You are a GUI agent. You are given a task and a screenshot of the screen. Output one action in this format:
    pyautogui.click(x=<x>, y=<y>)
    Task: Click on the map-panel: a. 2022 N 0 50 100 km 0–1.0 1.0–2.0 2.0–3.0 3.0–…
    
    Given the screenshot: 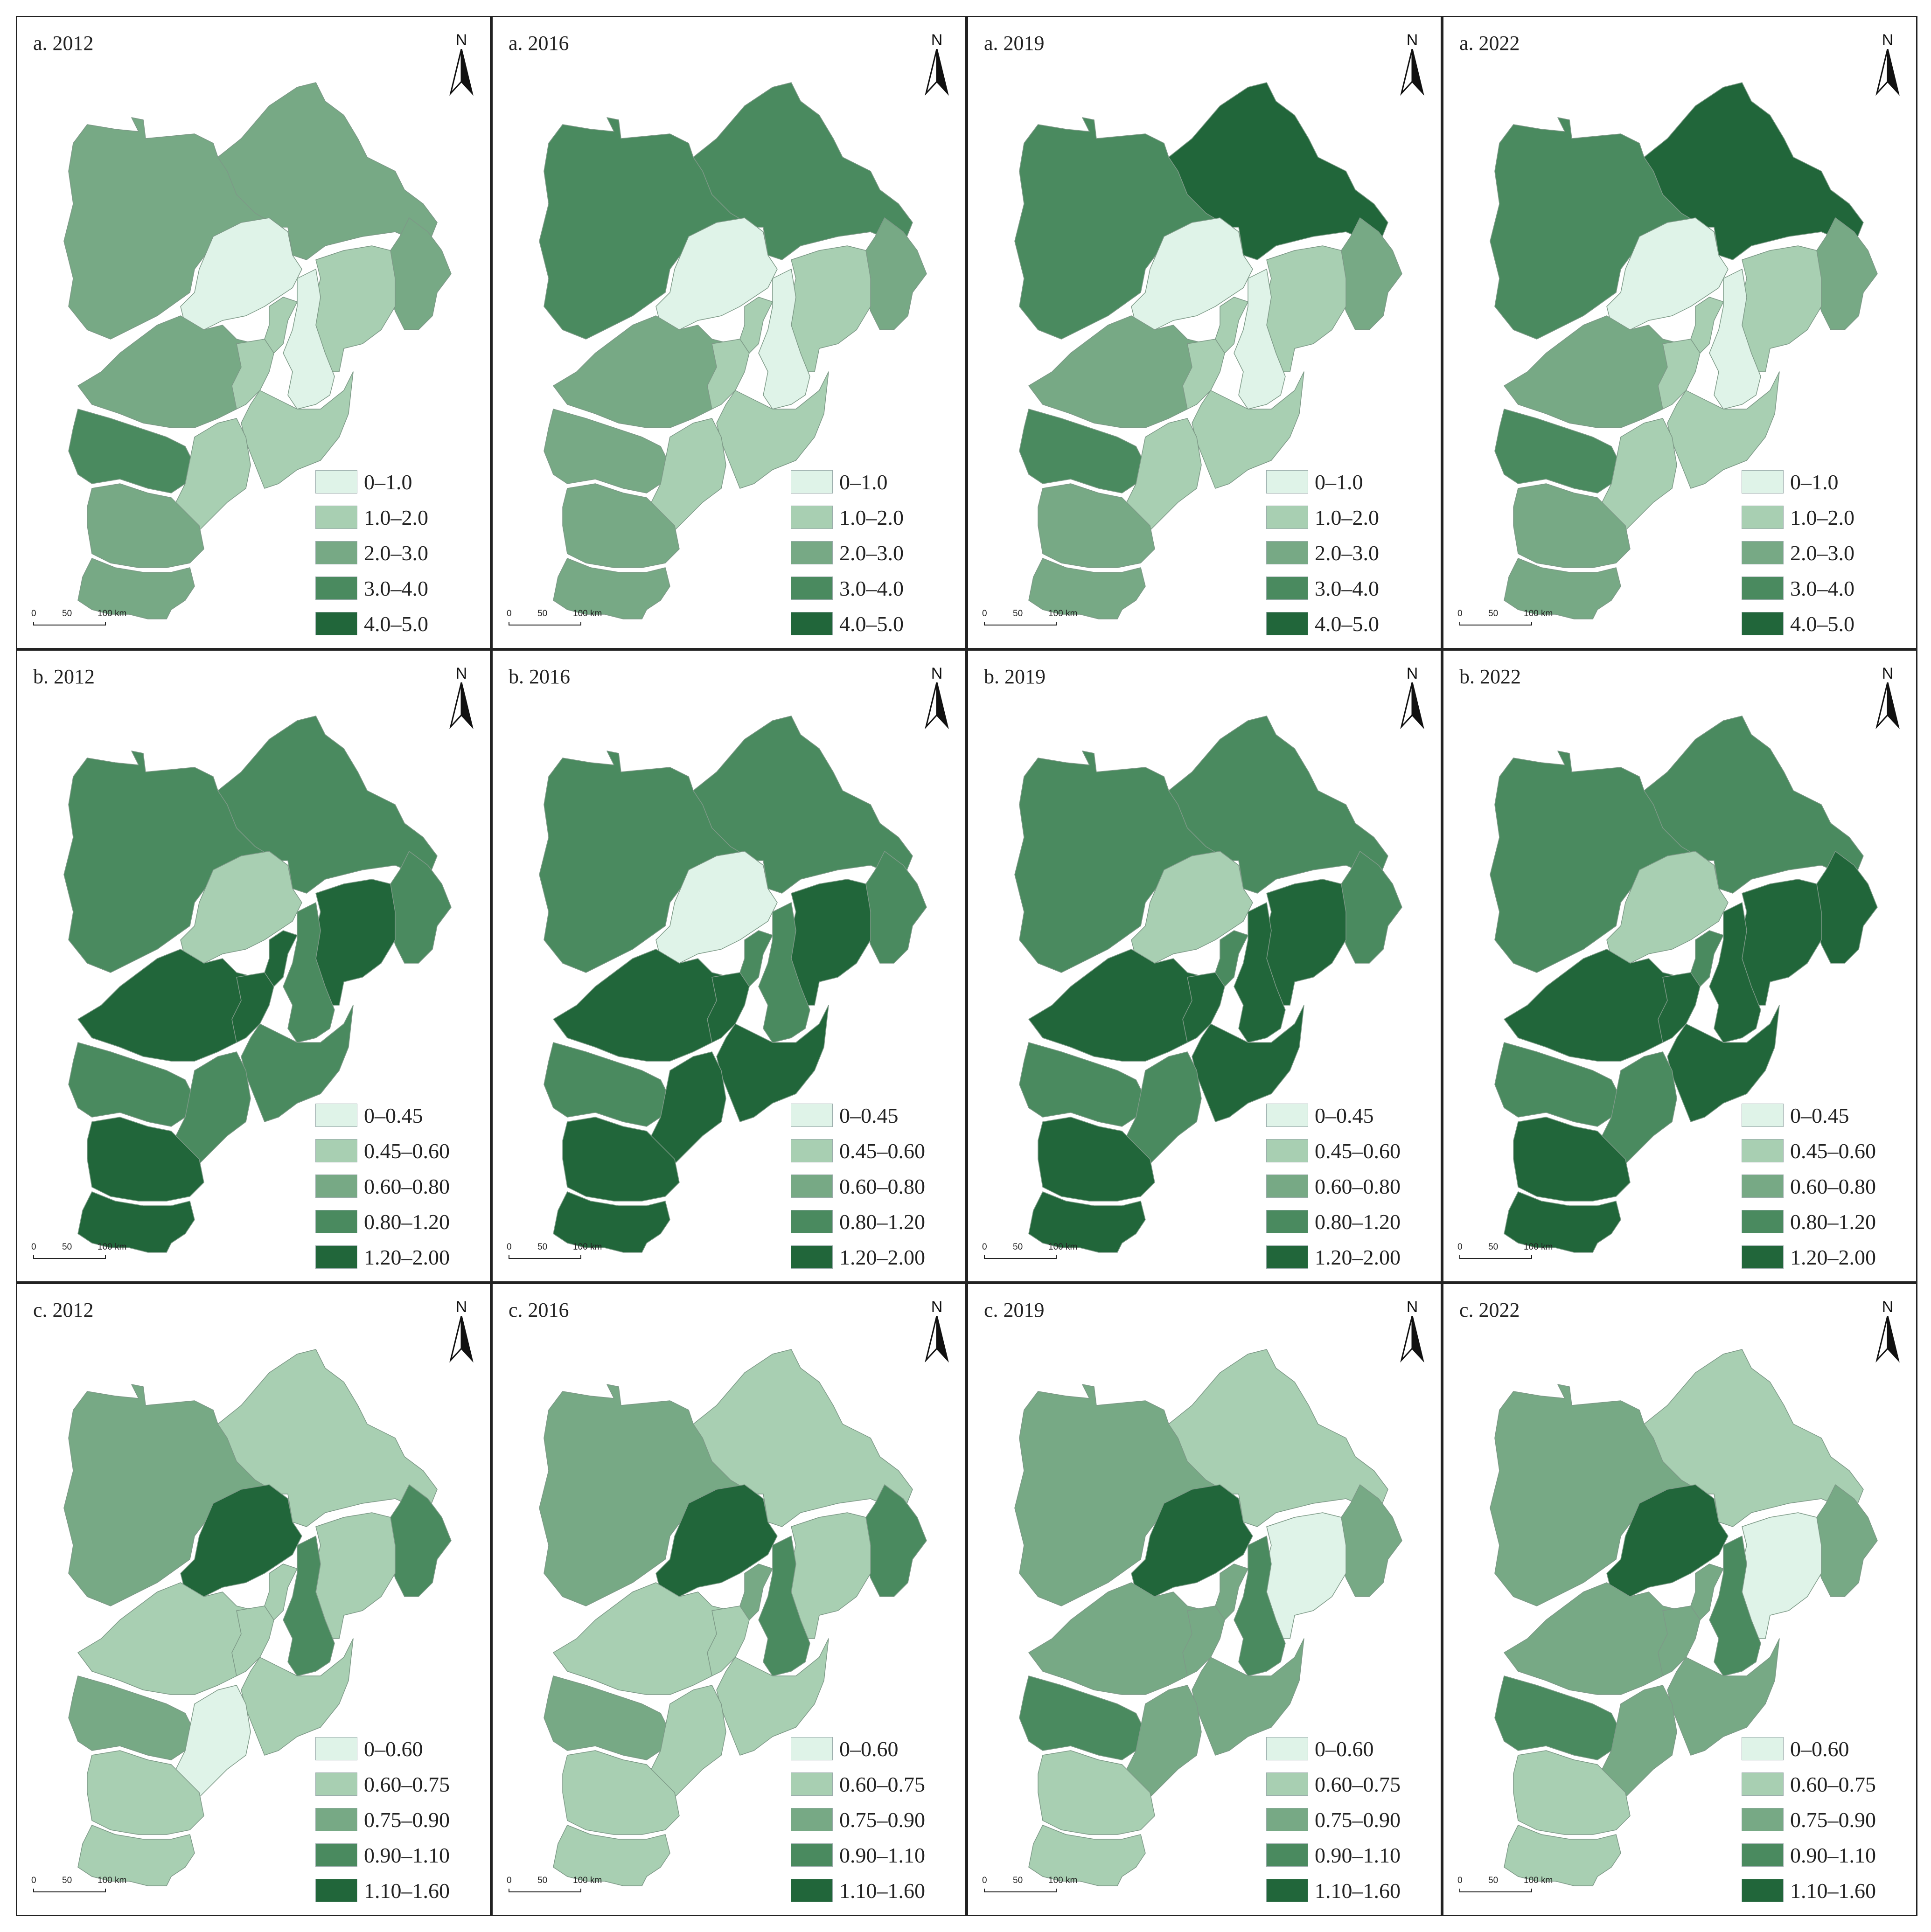 What is the action you would take?
    pyautogui.click(x=1679, y=332)
    